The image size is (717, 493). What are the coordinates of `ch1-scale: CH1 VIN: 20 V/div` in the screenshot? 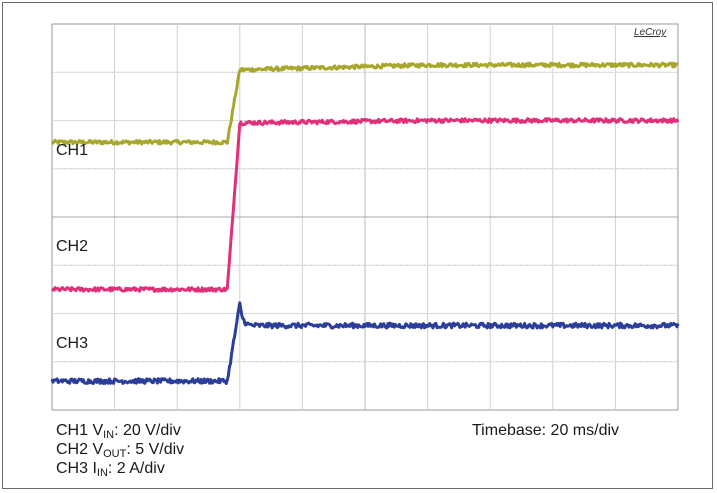 It's located at (118, 431).